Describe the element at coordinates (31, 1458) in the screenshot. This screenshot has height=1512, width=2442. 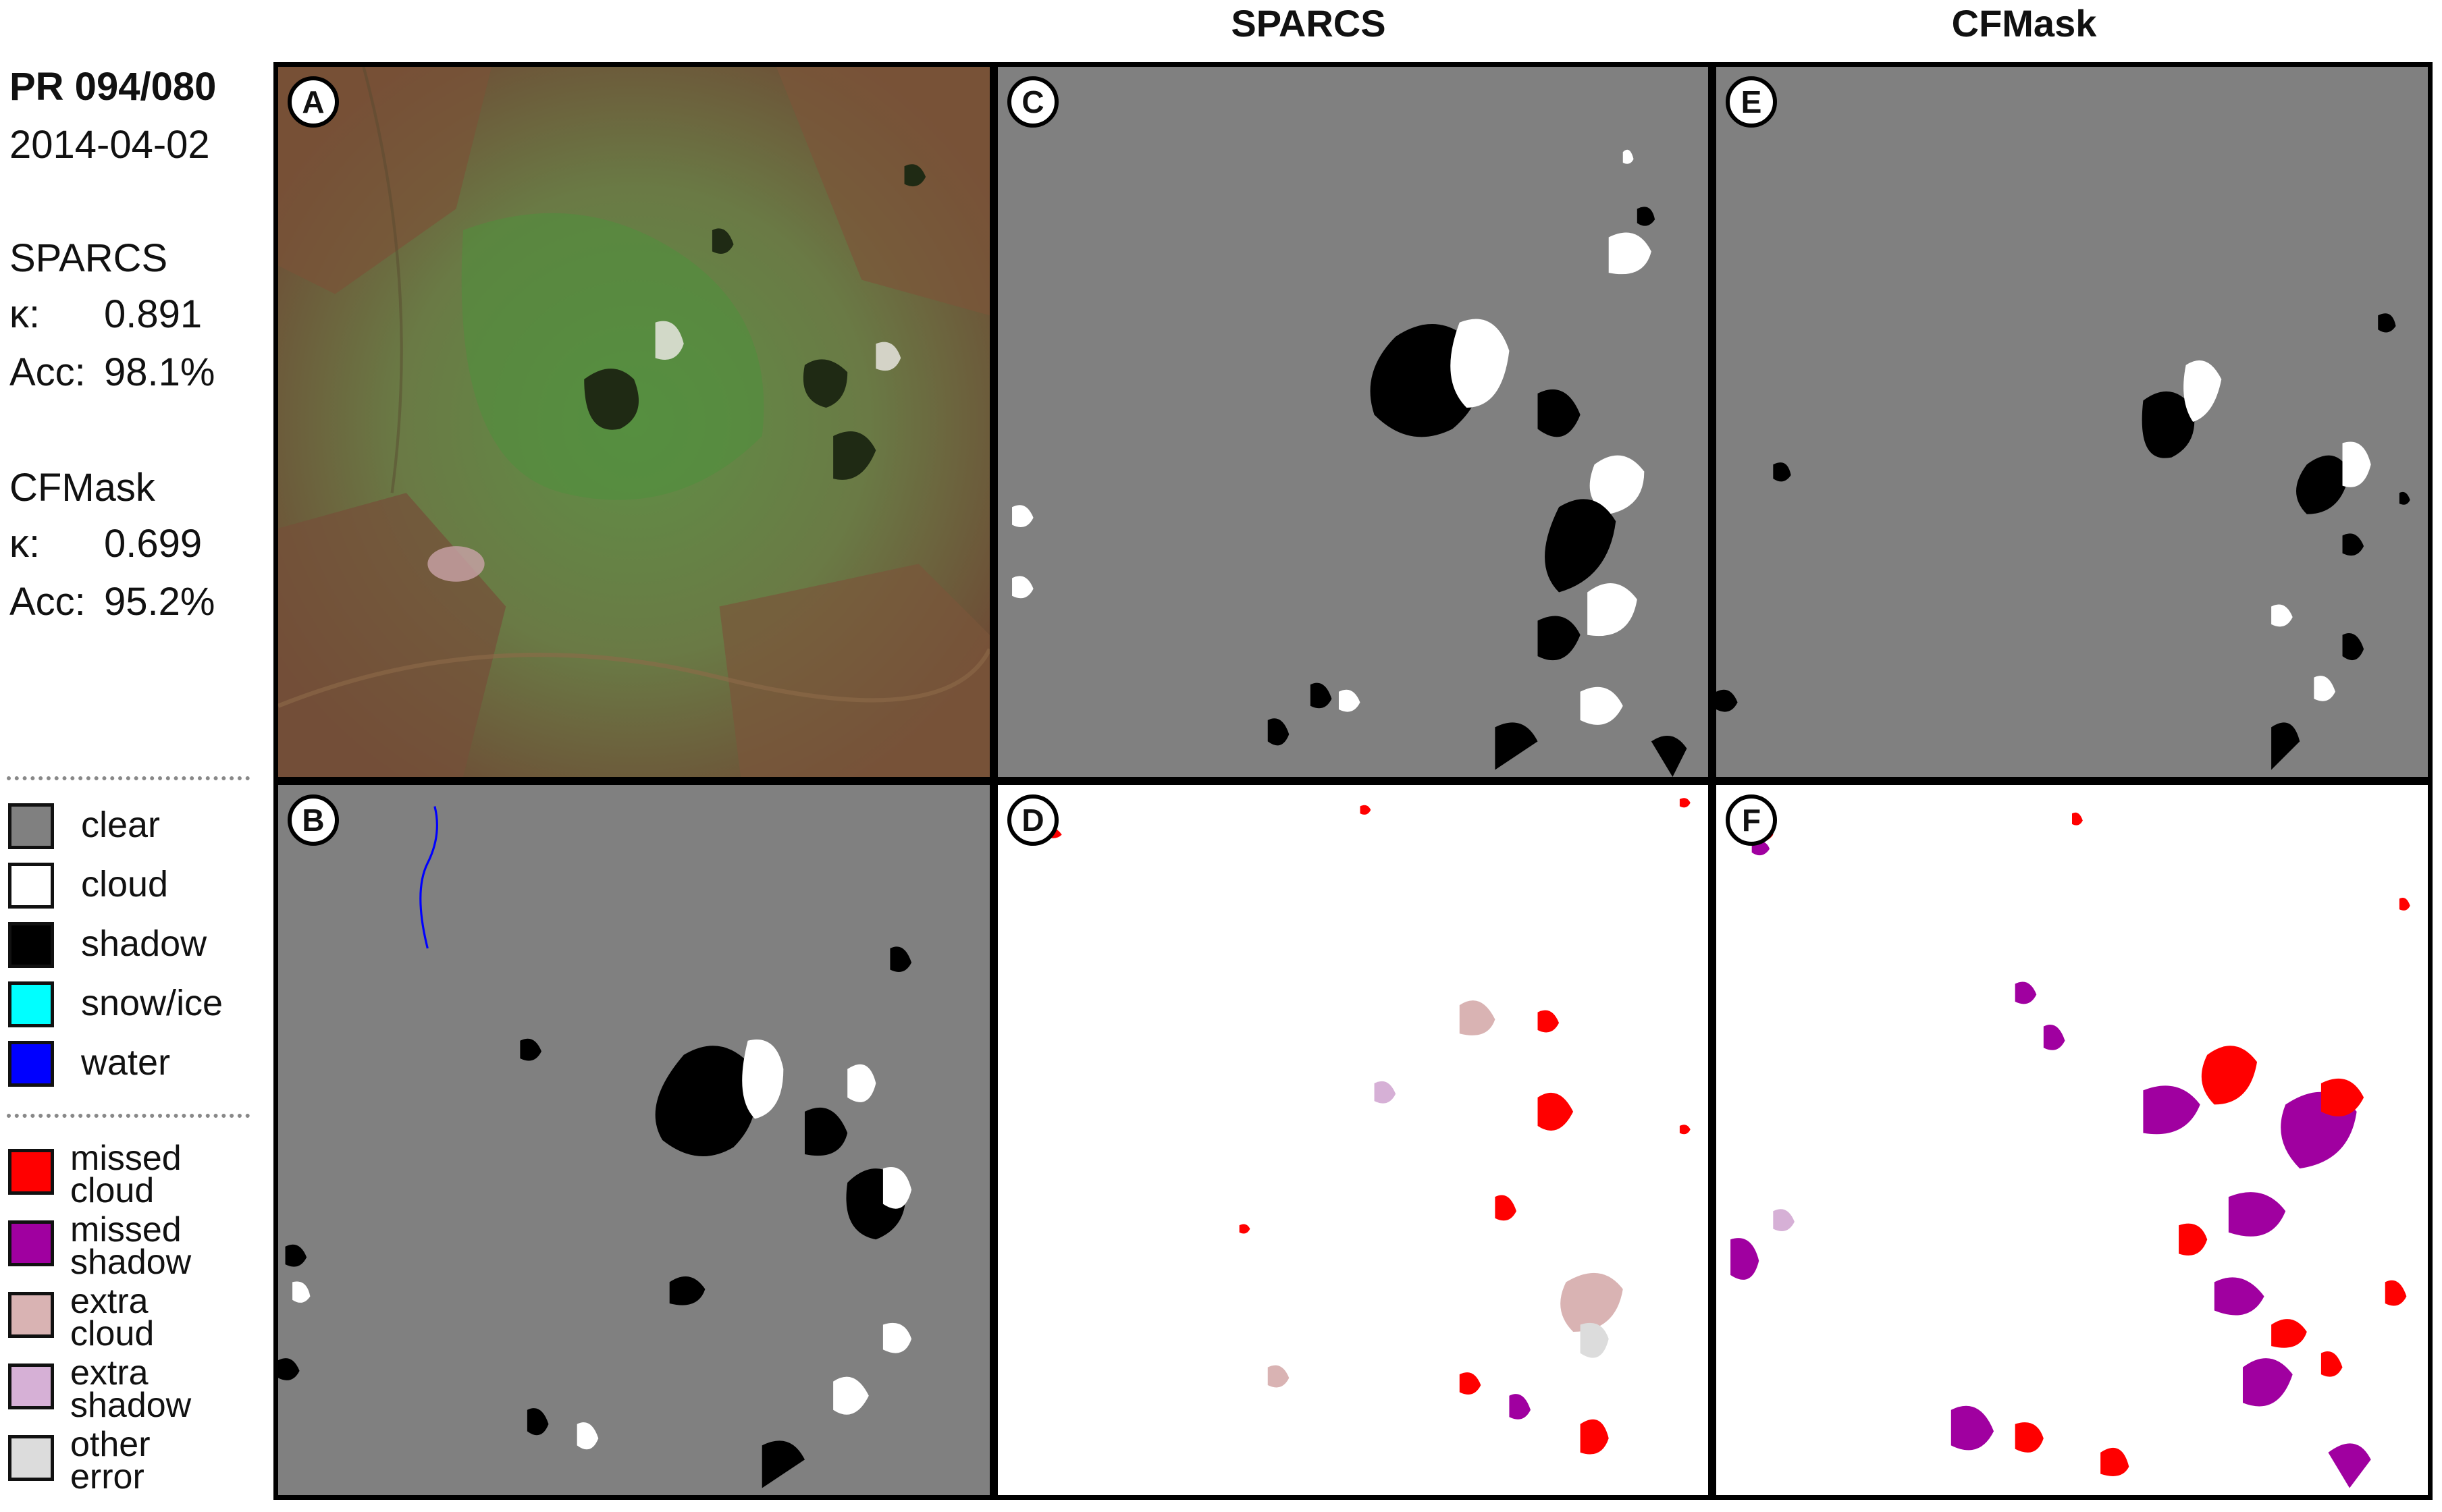
I see `legend-swatch-other-error` at that location.